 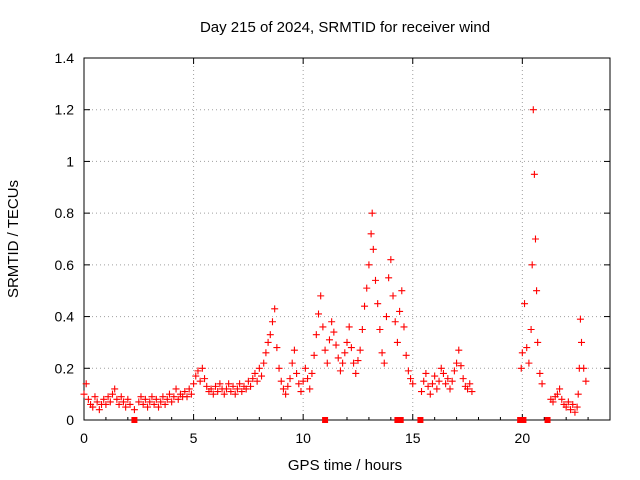 What do you see at coordinates (70, 161) in the screenshot?
I see `y-tick-label: 1` at bounding box center [70, 161].